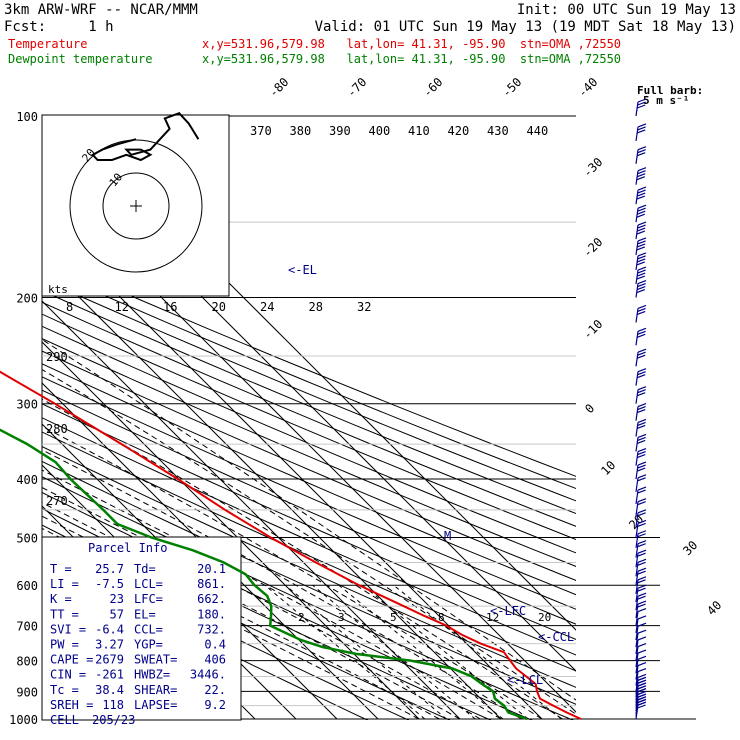 This screenshot has width=740, height=740. Describe the element at coordinates (508, 611) in the screenshot. I see `annotation-lfc: <-LFC` at that location.